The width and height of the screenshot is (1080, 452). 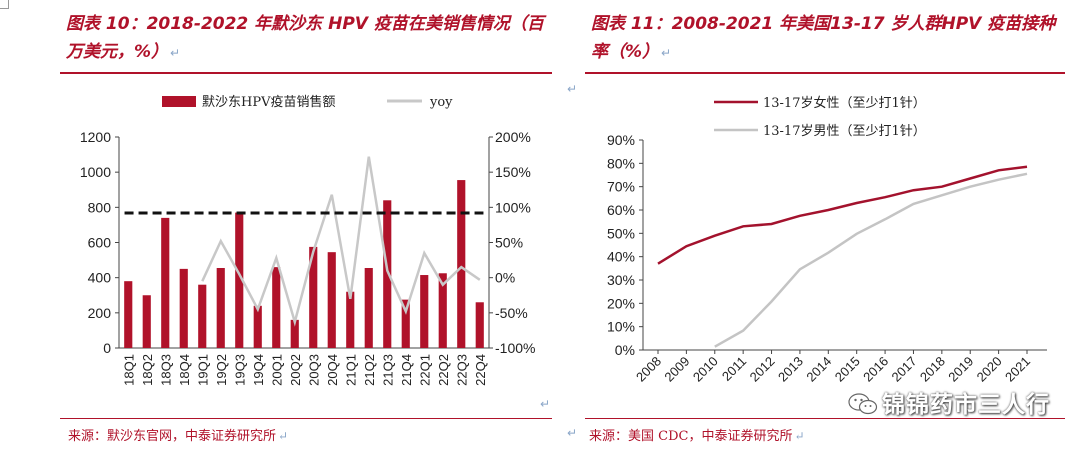 I want to click on x-tick-label: 2016, so click(x=875, y=369).